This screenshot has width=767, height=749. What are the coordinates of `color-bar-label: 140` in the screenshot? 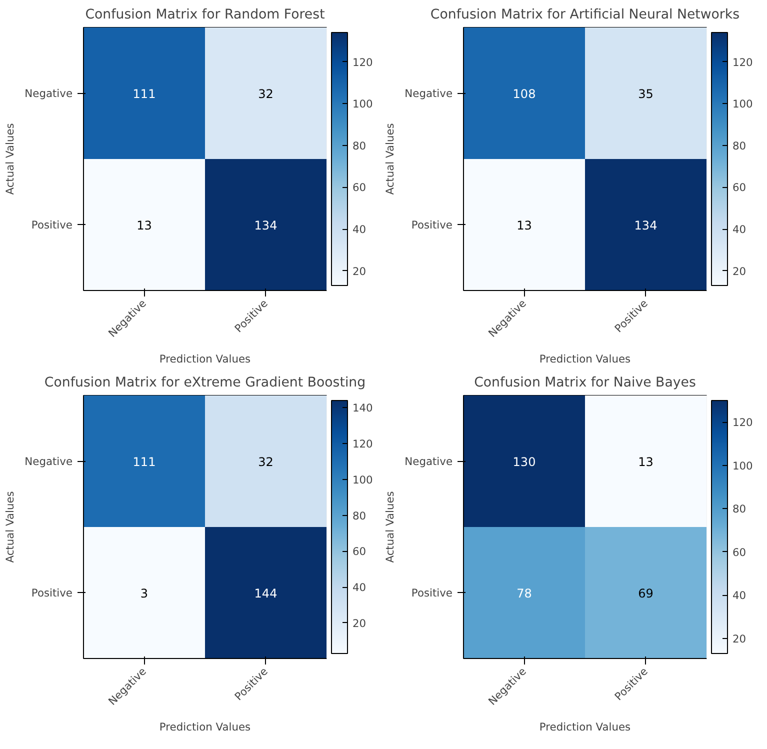 It's located at (363, 408).